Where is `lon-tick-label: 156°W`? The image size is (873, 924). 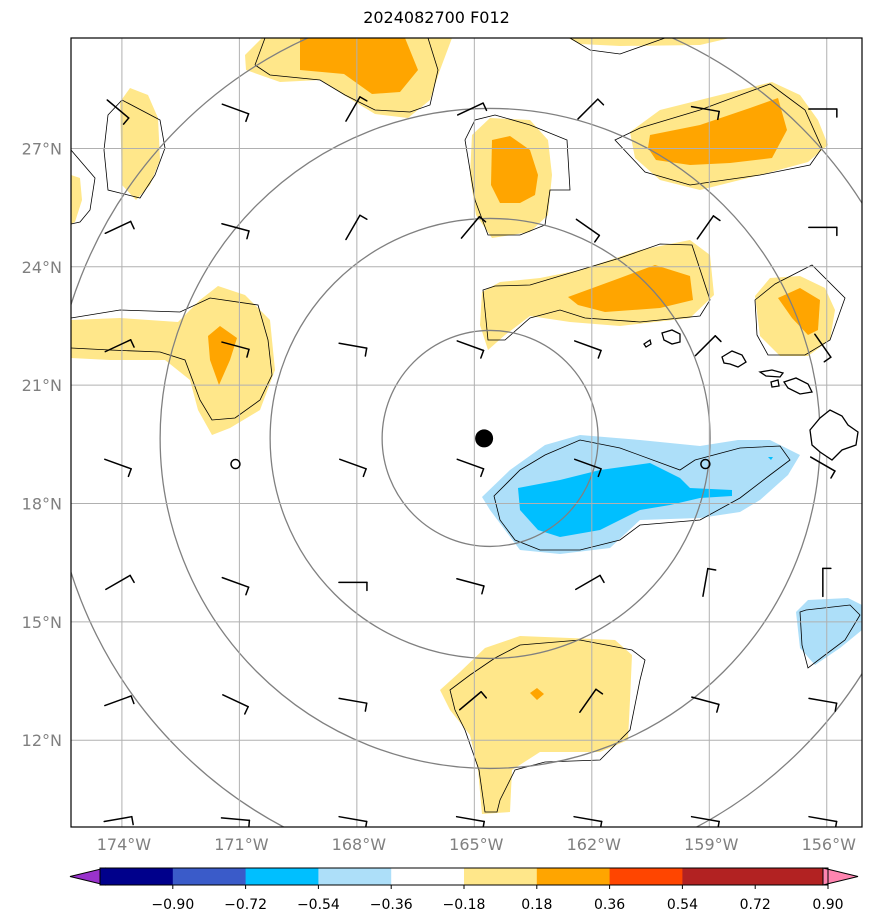
lon-tick-label: 156°W is located at coordinates (829, 844).